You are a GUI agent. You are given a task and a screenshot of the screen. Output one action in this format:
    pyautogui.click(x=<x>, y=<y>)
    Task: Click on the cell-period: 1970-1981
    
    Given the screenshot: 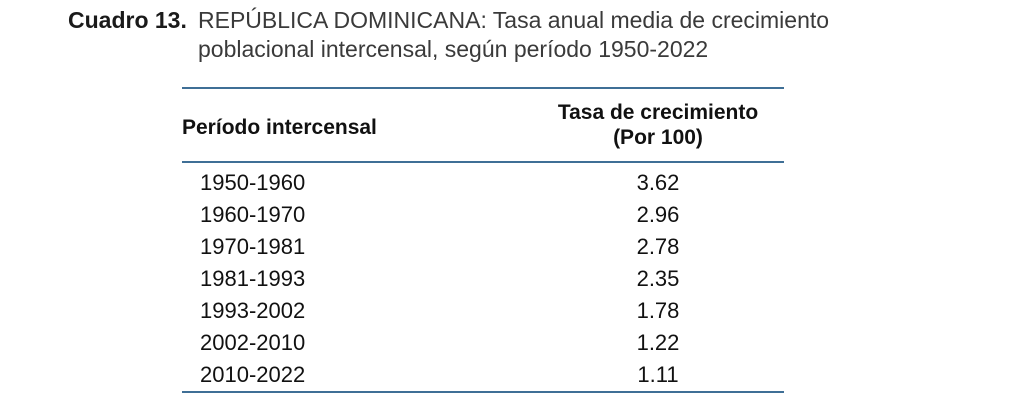 What is the action you would take?
    pyautogui.click(x=253, y=246)
    